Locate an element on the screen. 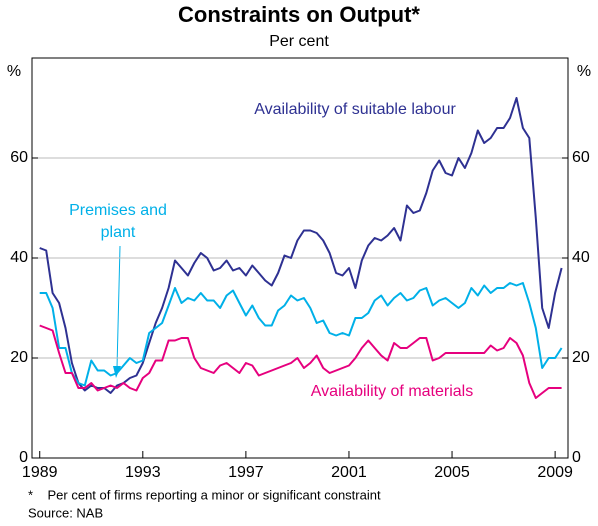 This screenshot has height=526, width=598. source: Source: NAB is located at coordinates (65, 512).